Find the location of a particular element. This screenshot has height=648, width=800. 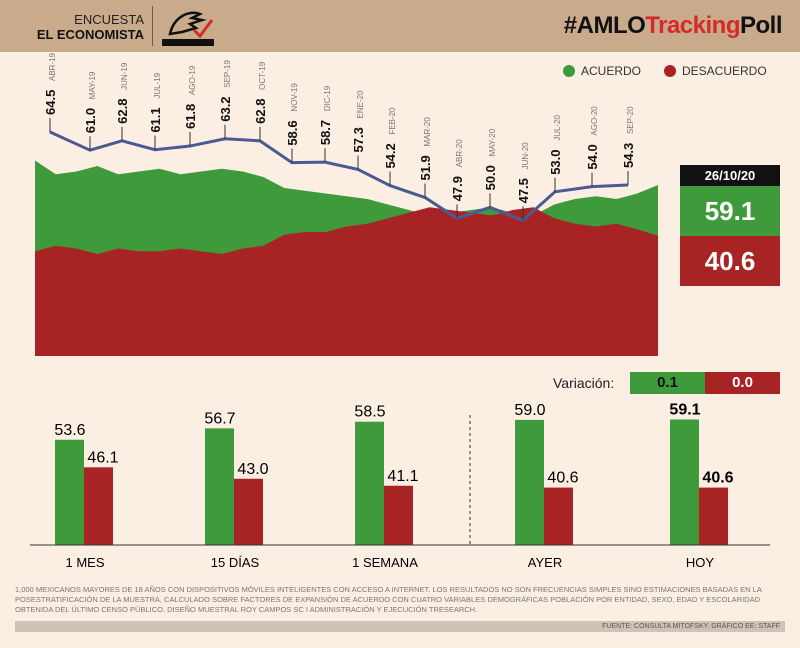

point-label: 51.9 MAR-20 is located at coordinates (425, 149).